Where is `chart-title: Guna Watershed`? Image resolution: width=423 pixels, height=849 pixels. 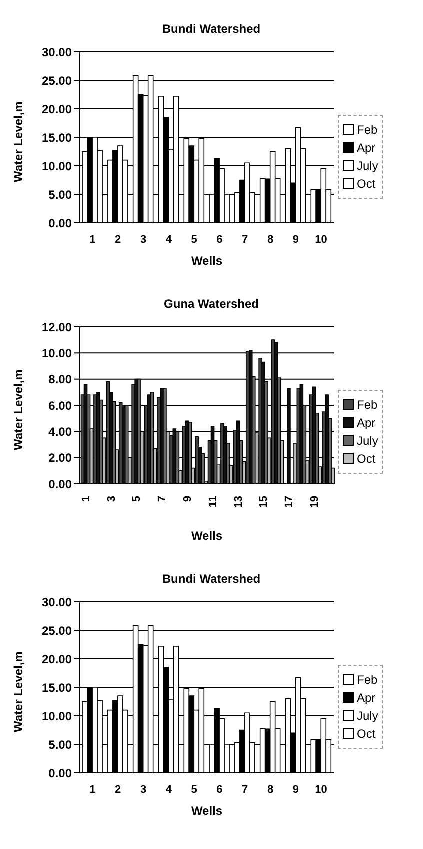 chart-title: Guna Watershed is located at coordinates (211, 303).